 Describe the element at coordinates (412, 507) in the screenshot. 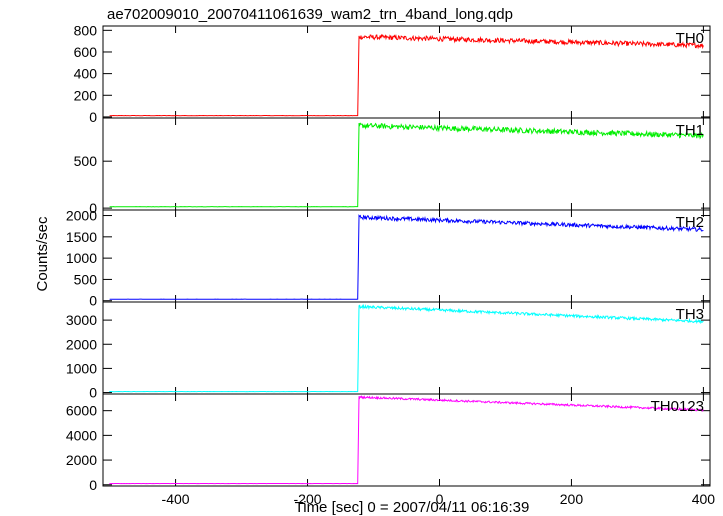

I see `x-axis-label: Time [sec] 0 = 2007/04/11 06:16:39` at that location.